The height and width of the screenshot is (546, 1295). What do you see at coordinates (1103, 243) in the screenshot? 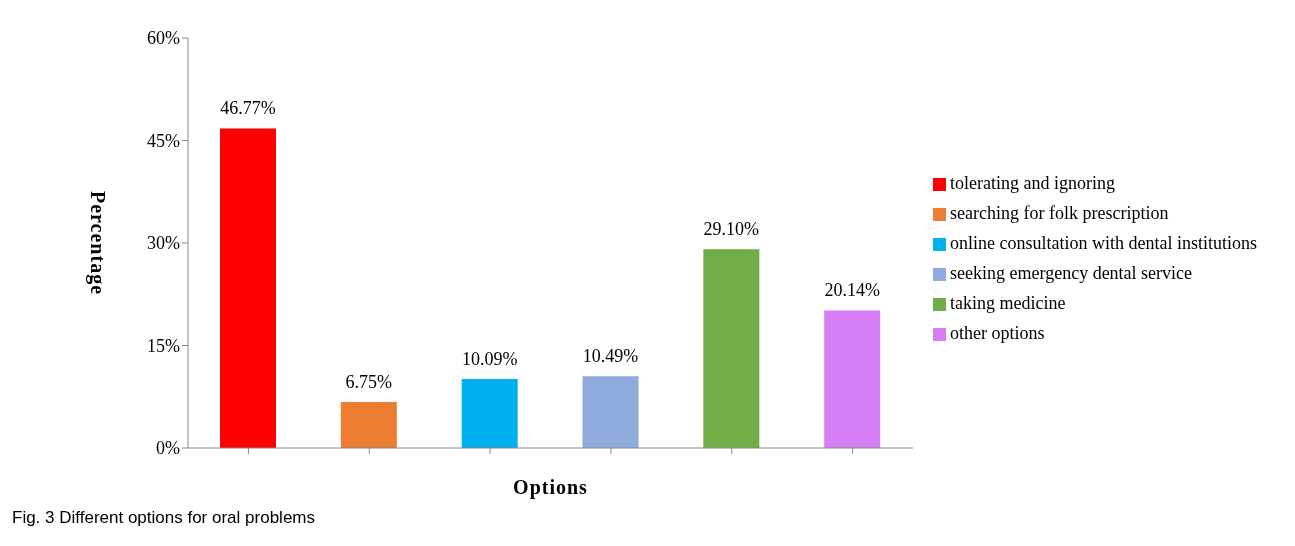
I see `legend-label: online consultation with dental institutions` at bounding box center [1103, 243].